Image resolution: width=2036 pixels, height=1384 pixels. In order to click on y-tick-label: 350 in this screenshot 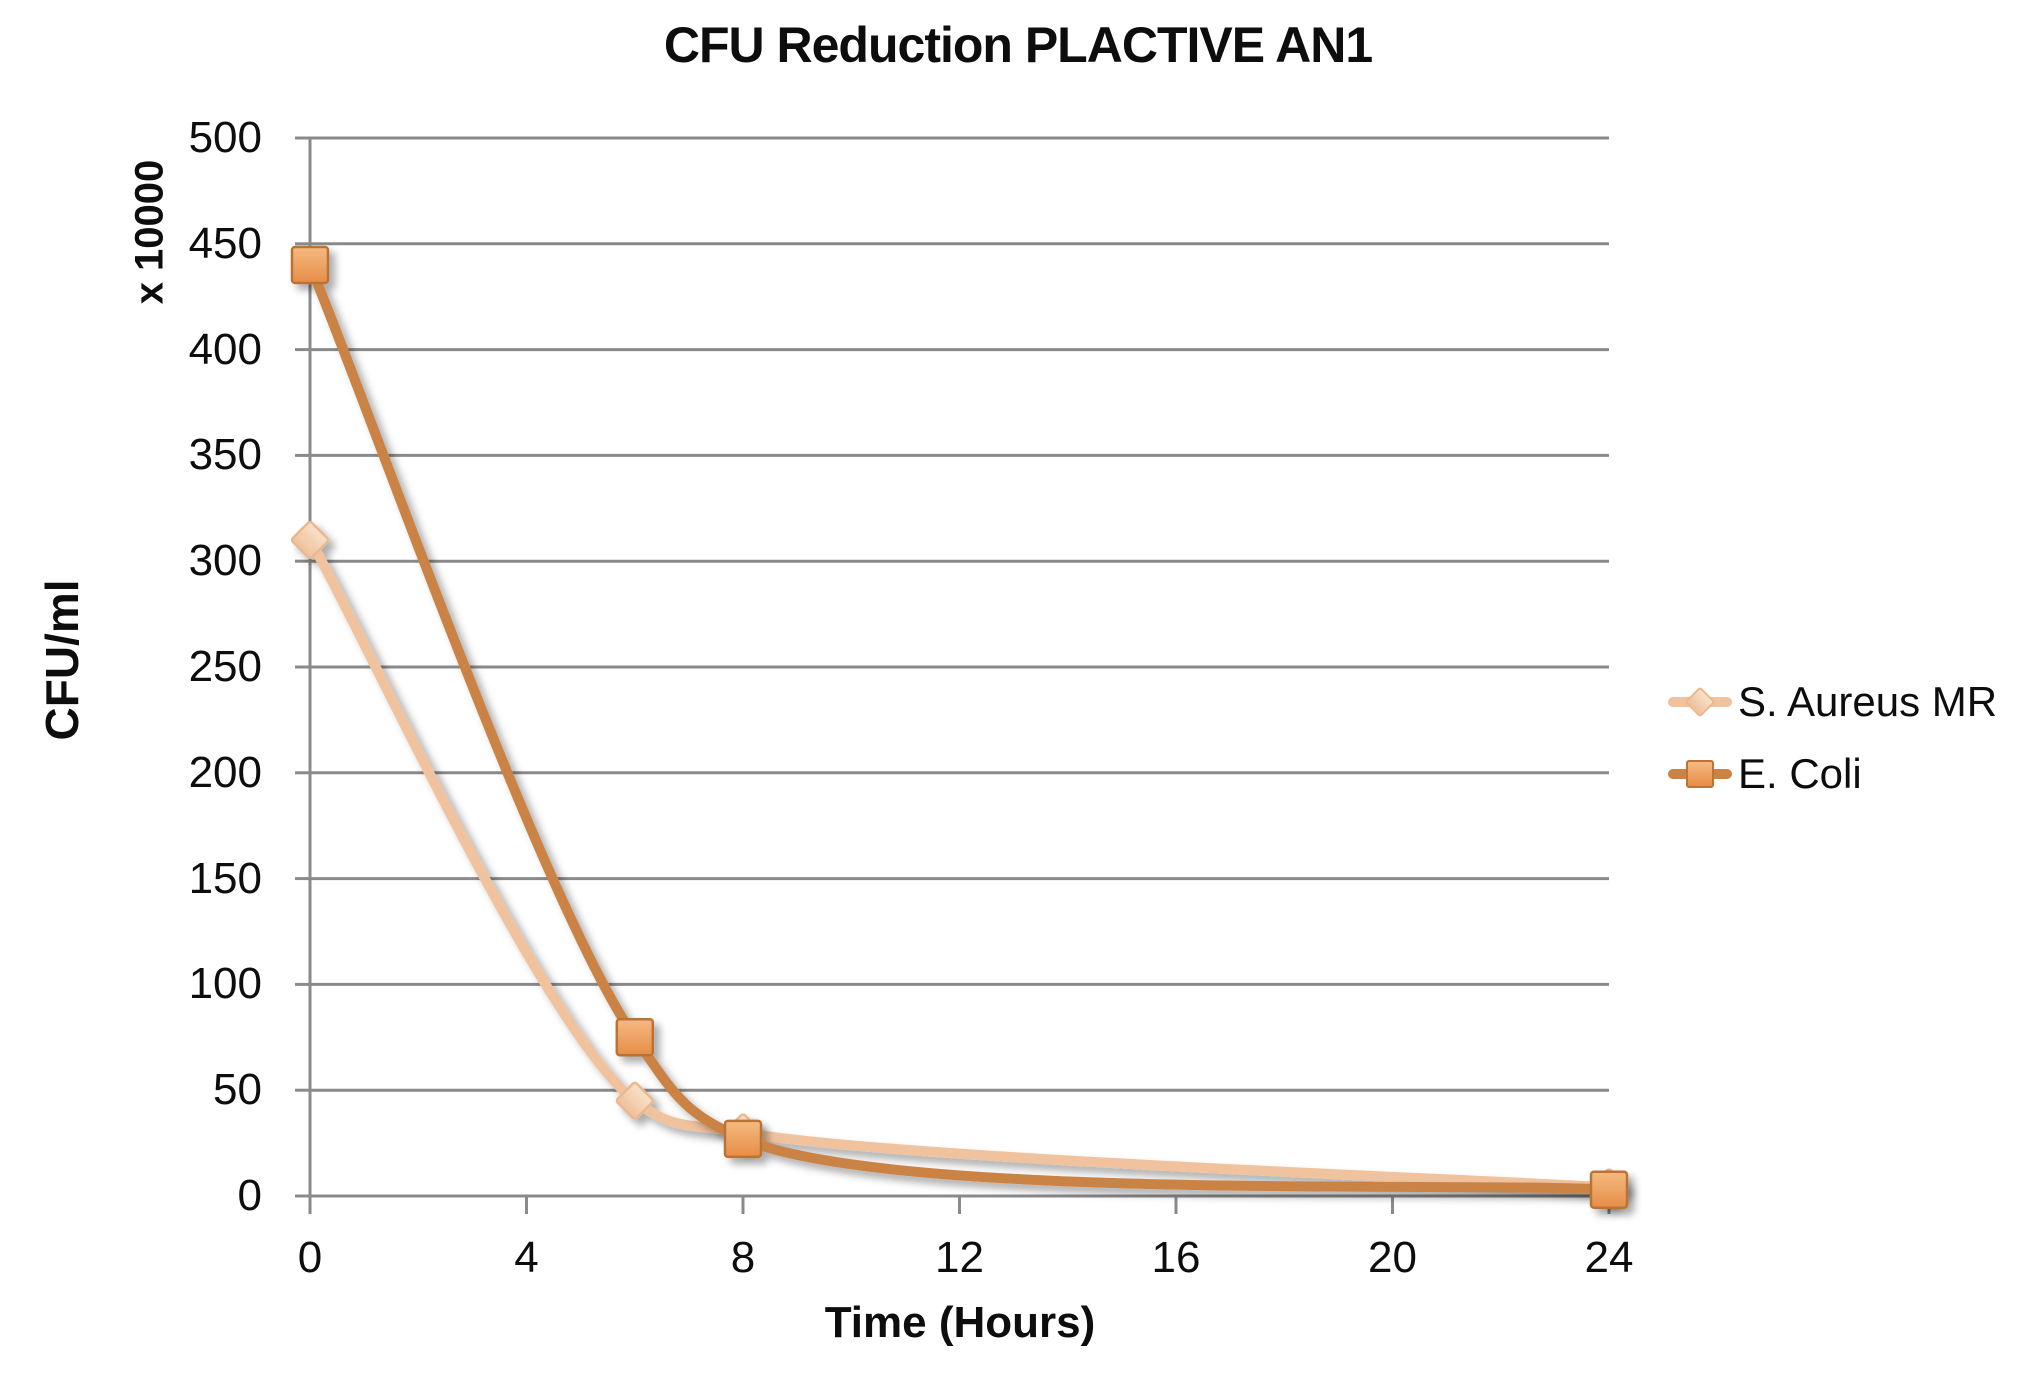, I will do `click(225, 455)`.